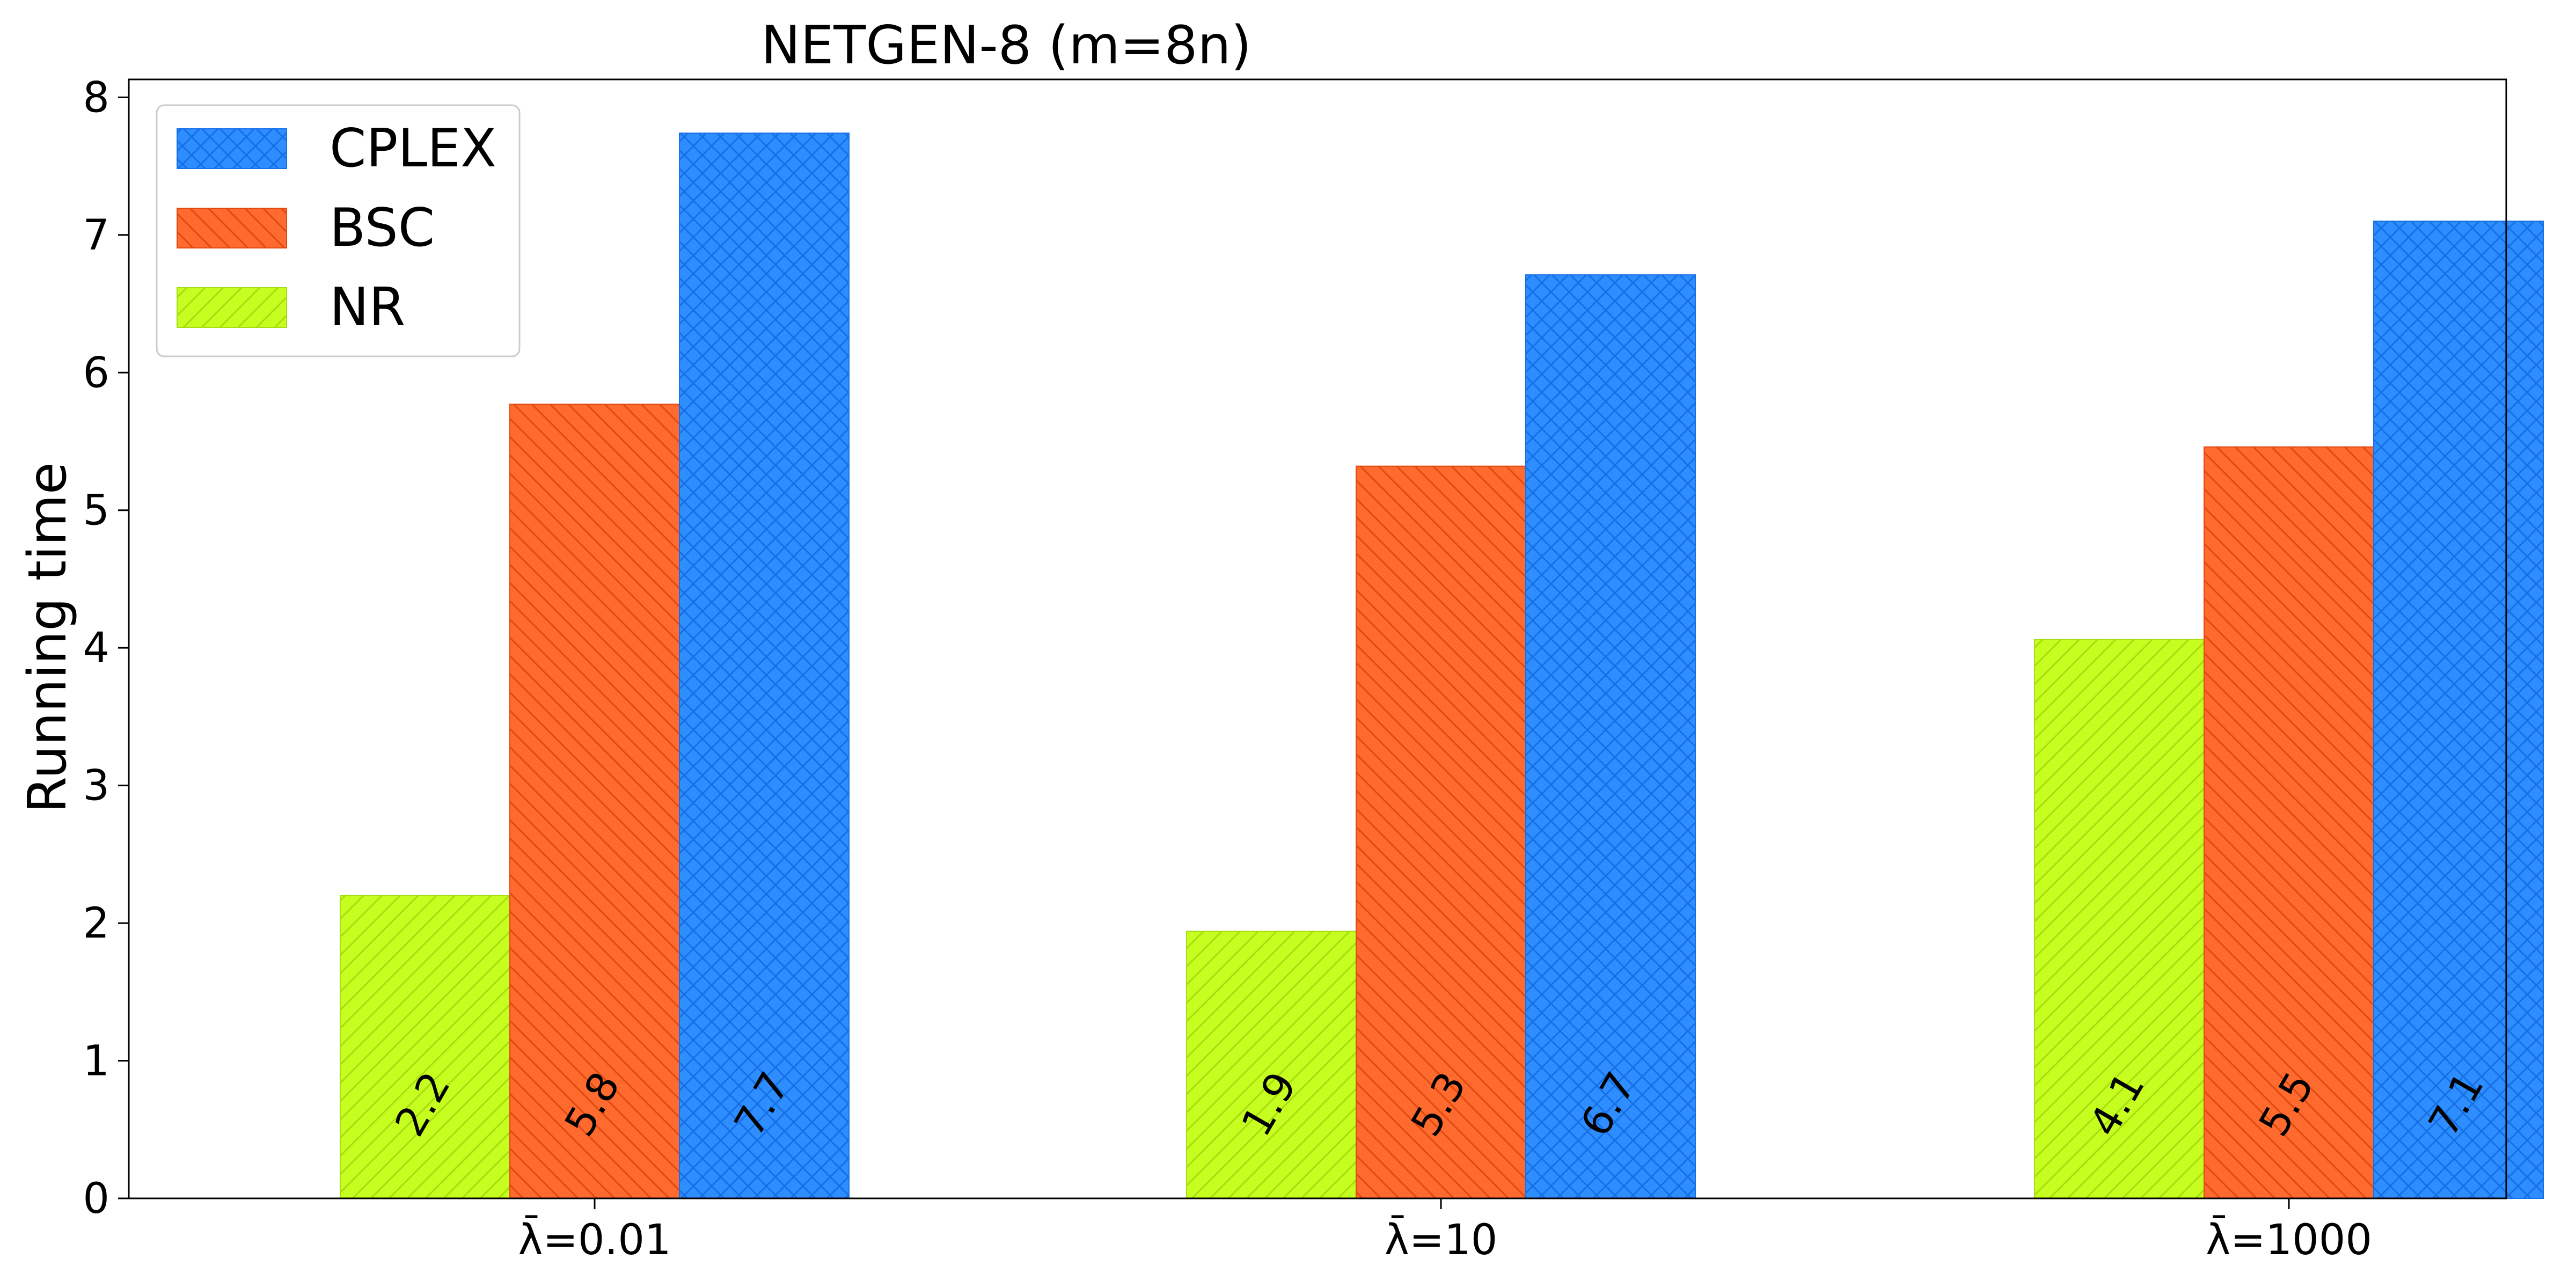 The height and width of the screenshot is (1288, 2576). I want to click on legend: CPLEX BSC NR, so click(338, 230).